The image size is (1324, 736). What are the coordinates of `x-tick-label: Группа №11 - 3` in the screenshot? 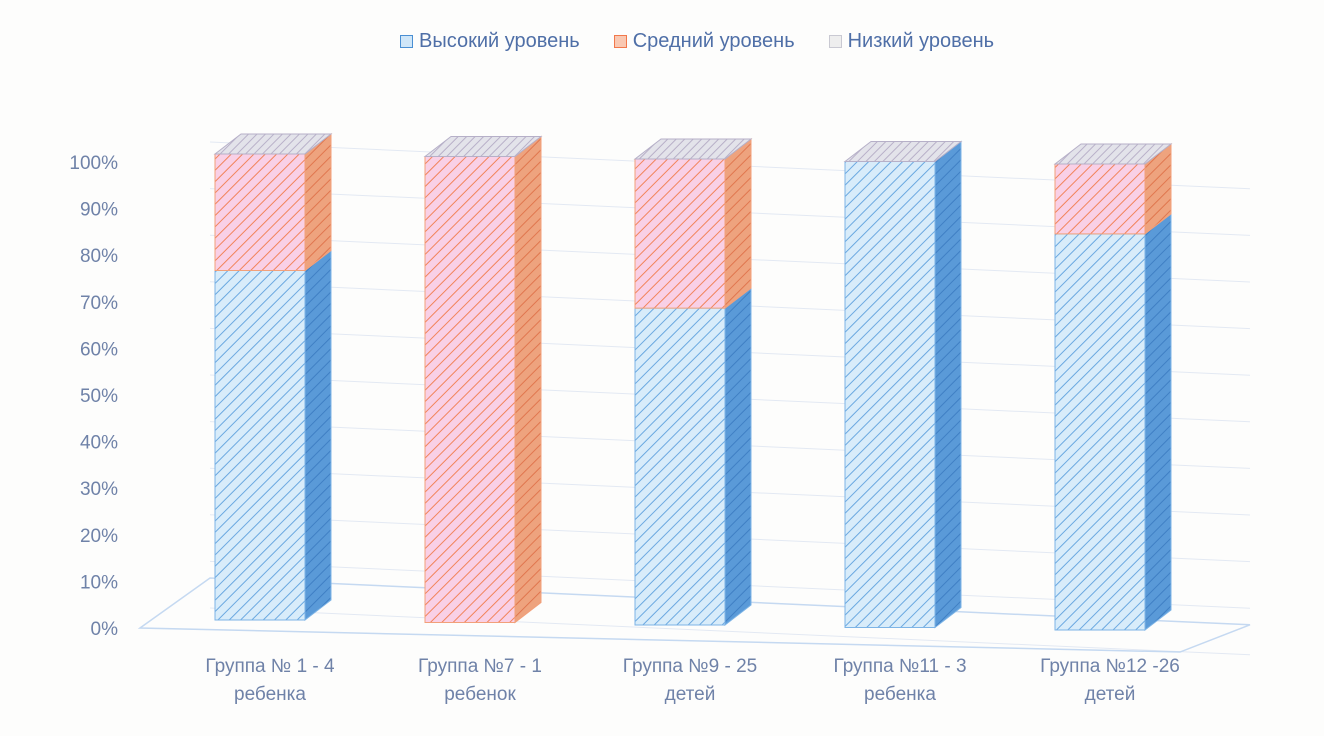 It's located at (899, 666).